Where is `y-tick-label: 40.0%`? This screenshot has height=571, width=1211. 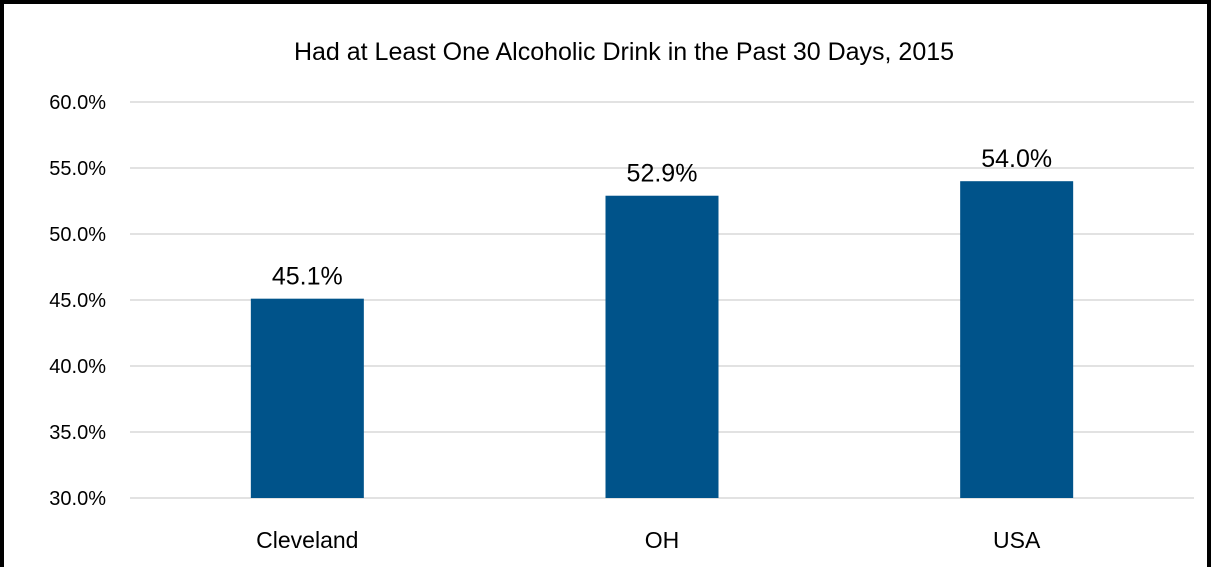 y-tick-label: 40.0% is located at coordinates (77, 367).